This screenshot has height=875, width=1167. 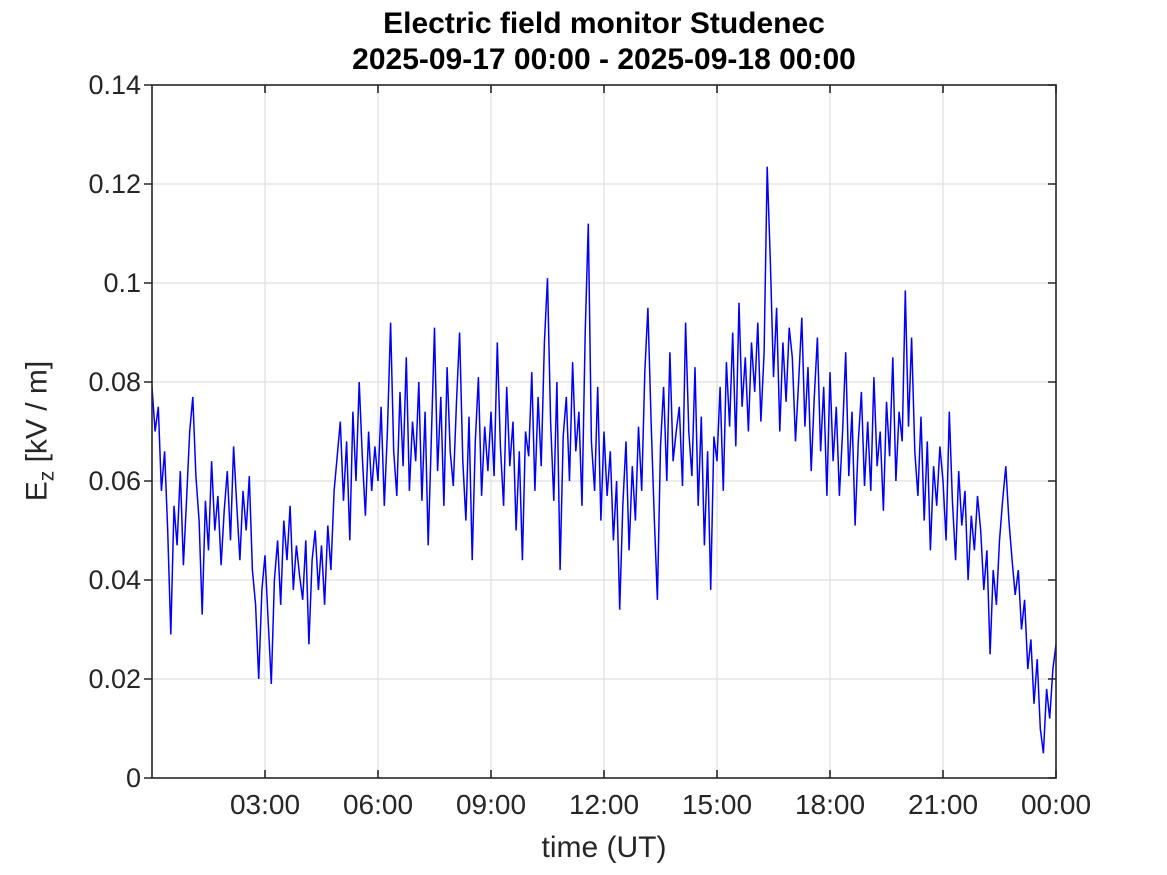 What do you see at coordinates (830, 804) in the screenshot?
I see `x-tick-label: 18:00` at bounding box center [830, 804].